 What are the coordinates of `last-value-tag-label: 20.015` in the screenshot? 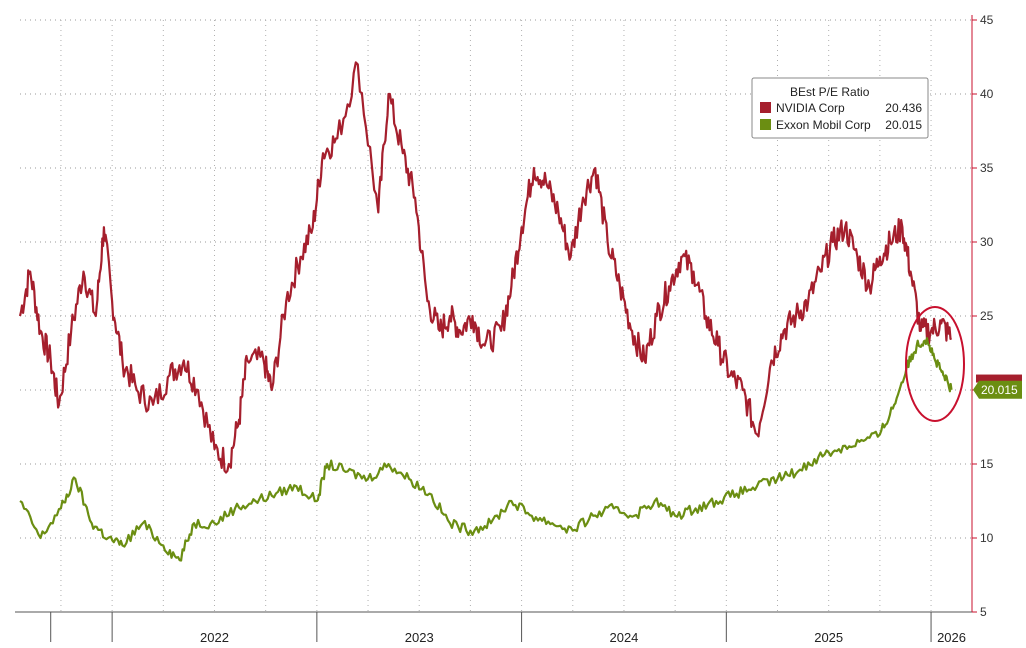 It's located at (999, 390).